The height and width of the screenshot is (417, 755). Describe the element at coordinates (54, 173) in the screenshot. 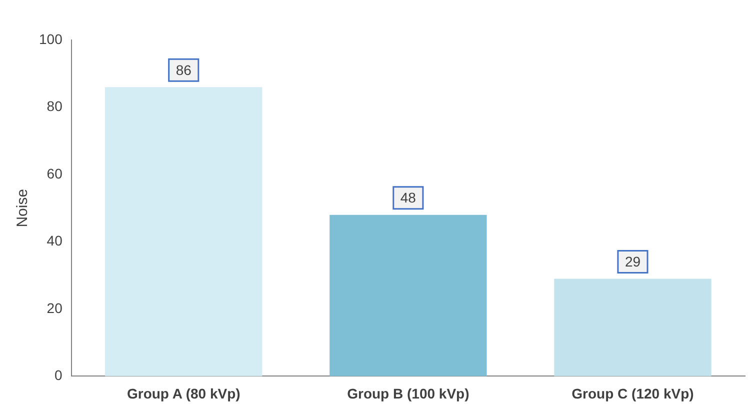

I see `y-tick-label: 60` at that location.